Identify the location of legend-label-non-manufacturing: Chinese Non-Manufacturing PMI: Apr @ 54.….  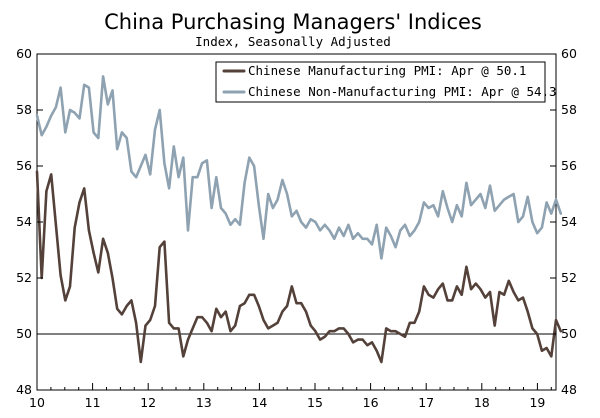
(402, 91).